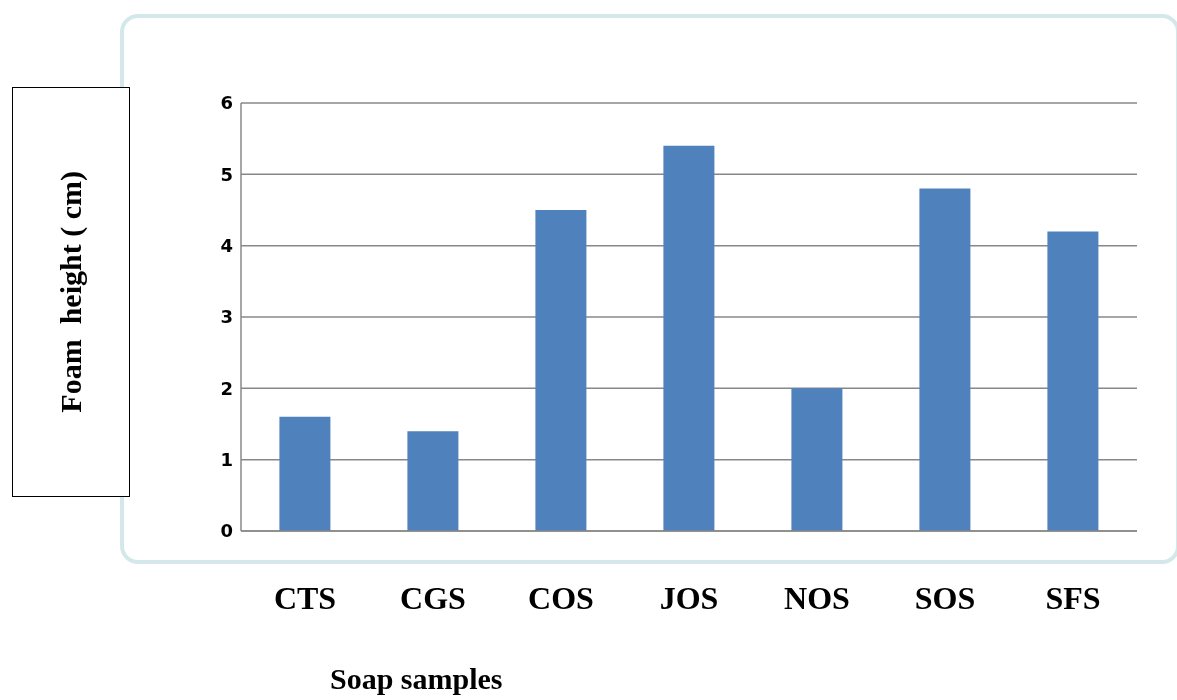 Image resolution: width=1177 pixels, height=700 pixels. I want to click on y-axis-title: Foam height ( cm), so click(71, 292).